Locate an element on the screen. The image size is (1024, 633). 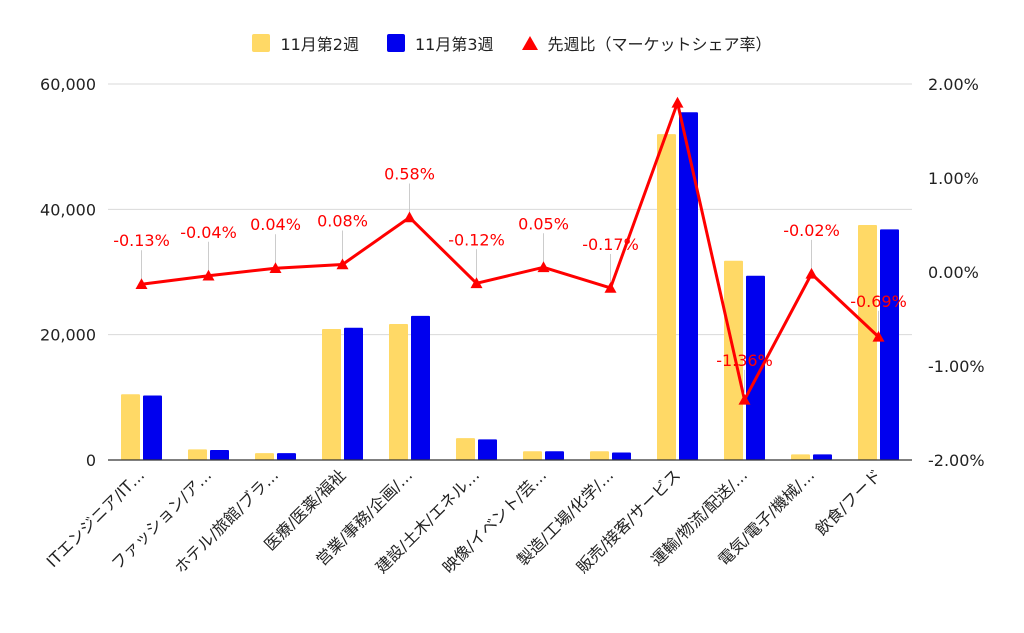
data-label: -0.13% is located at coordinates (141, 240).